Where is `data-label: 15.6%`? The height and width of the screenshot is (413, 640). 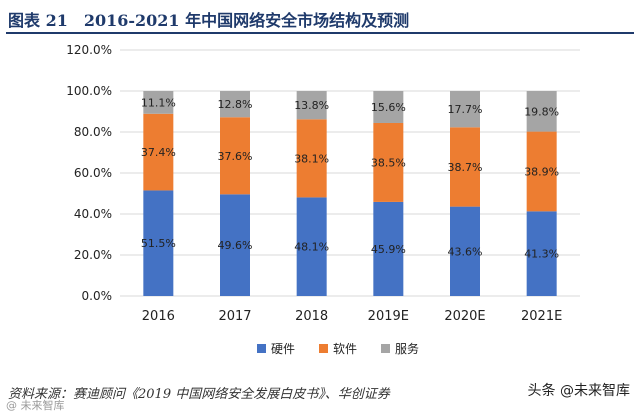
data-label: 15.6% is located at coordinates (388, 107).